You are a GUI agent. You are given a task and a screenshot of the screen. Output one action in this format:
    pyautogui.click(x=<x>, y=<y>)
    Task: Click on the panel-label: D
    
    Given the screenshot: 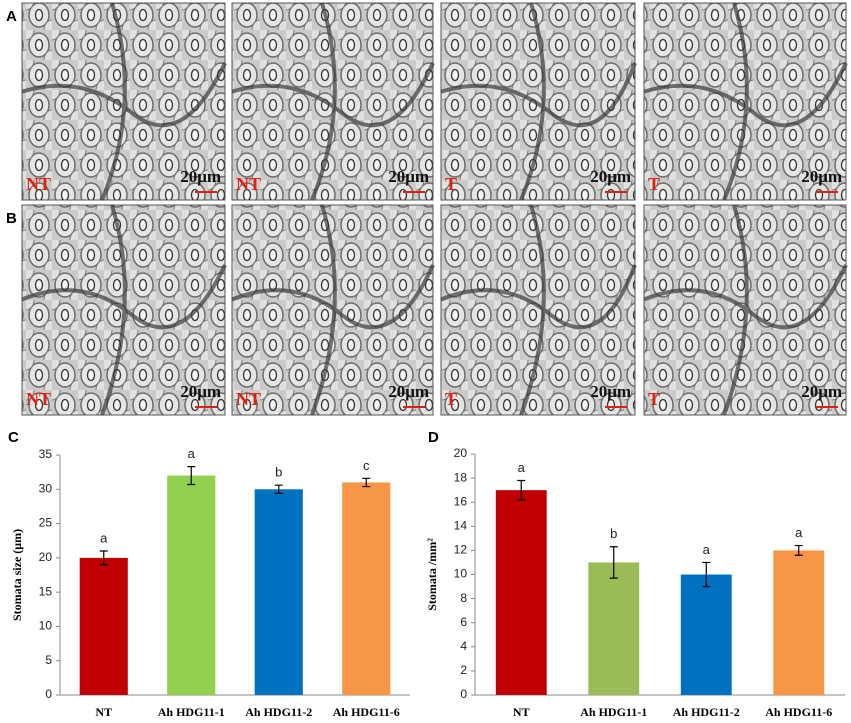 What is the action you would take?
    pyautogui.click(x=433, y=437)
    